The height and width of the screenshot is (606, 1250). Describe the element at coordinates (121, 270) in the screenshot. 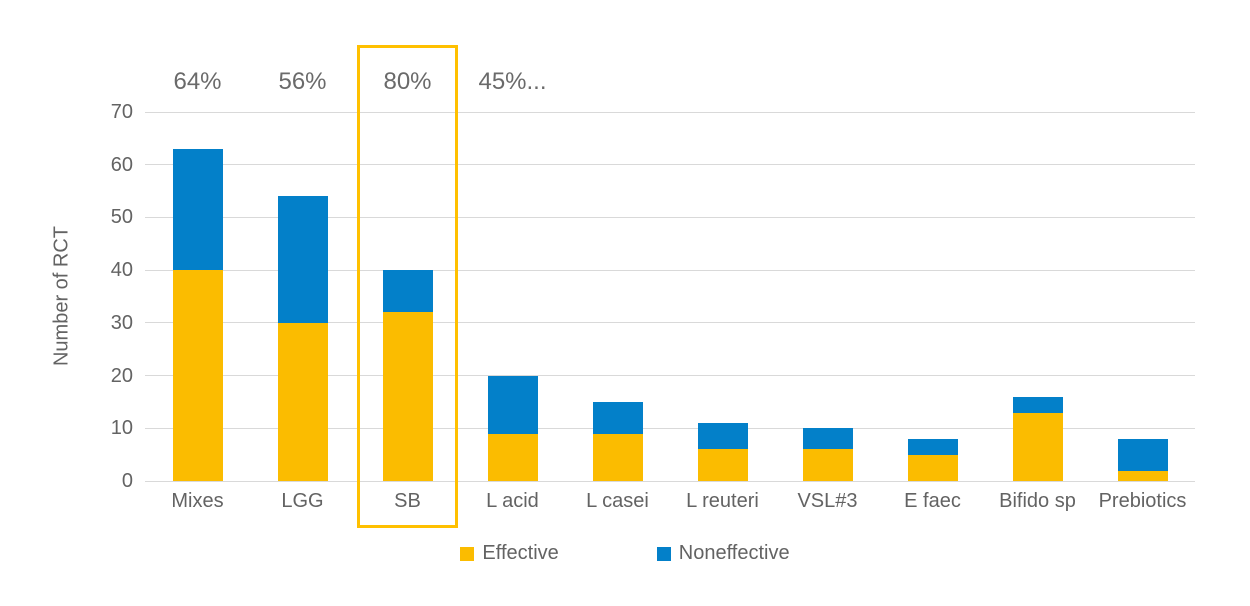

I see `y-tick-label: 40` at that location.